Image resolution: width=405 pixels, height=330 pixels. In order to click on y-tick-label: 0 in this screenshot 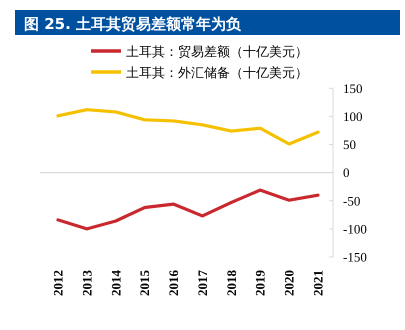, I will do `click(346, 172)`.